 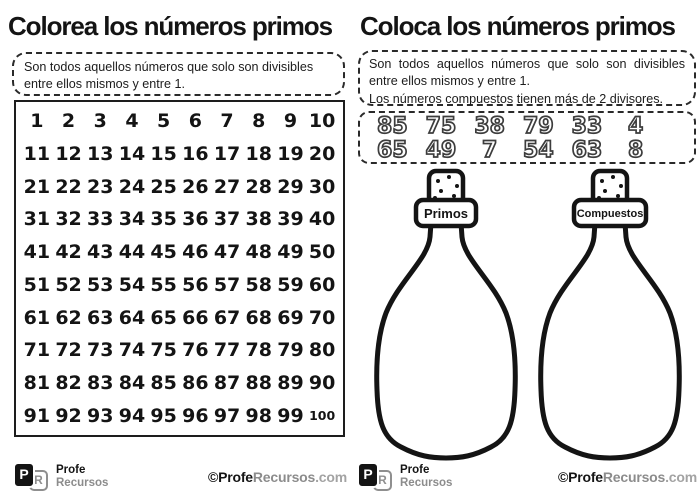 What do you see at coordinates (68, 121) in the screenshot?
I see `grid-number-2: 2` at bounding box center [68, 121].